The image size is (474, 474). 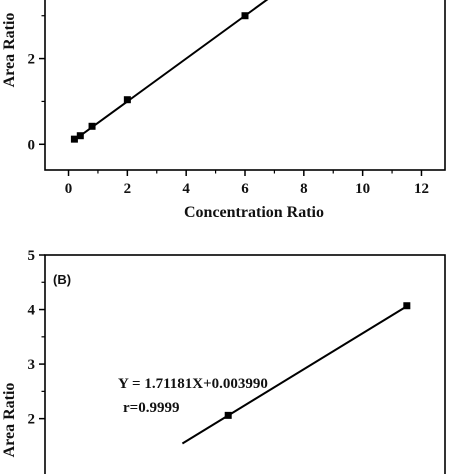 What do you see at coordinates (317, 360) in the screenshot?
I see `panel-b-points` at bounding box center [317, 360].